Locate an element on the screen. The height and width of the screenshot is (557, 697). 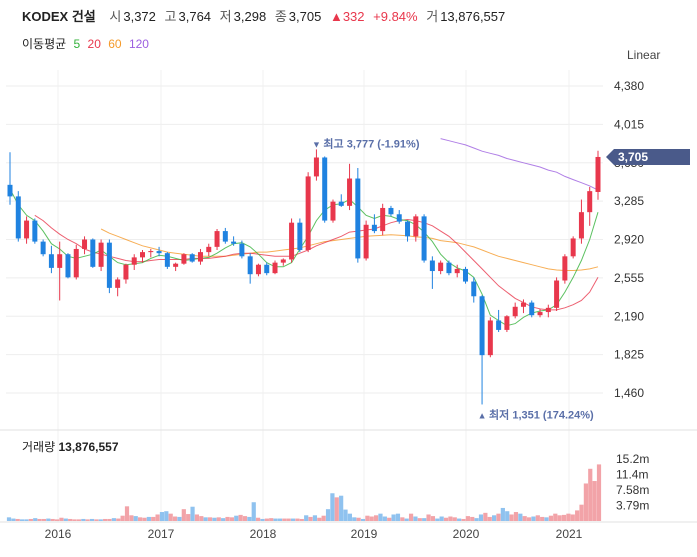
ma-5-label: 5 is located at coordinates (77, 44).